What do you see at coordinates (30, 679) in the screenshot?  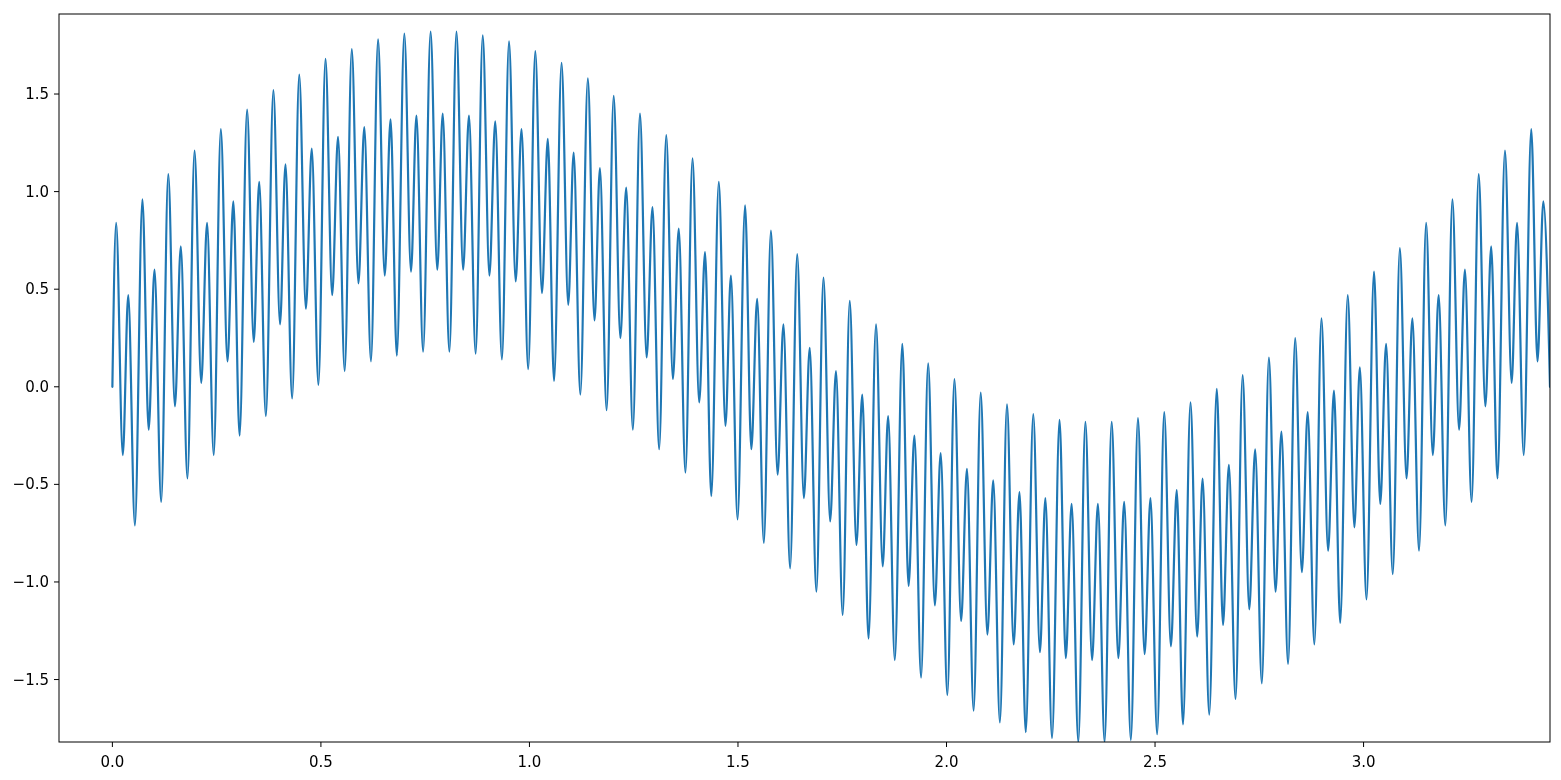 I see `y-tick-label: −1.5` at bounding box center [30, 679].